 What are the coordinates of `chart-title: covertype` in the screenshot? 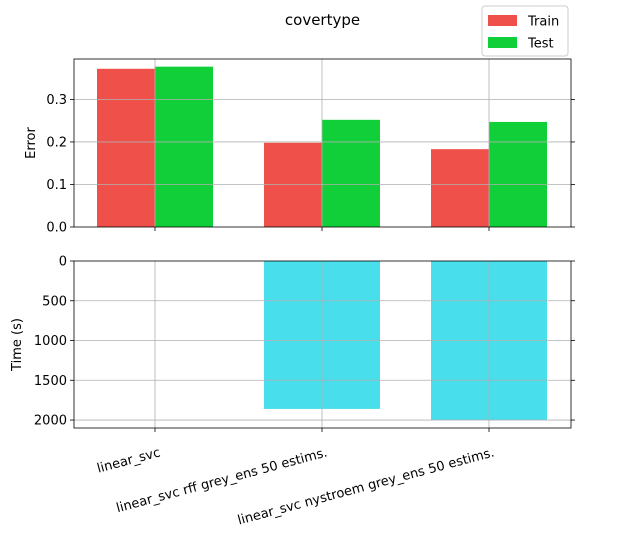 It's located at (322, 20).